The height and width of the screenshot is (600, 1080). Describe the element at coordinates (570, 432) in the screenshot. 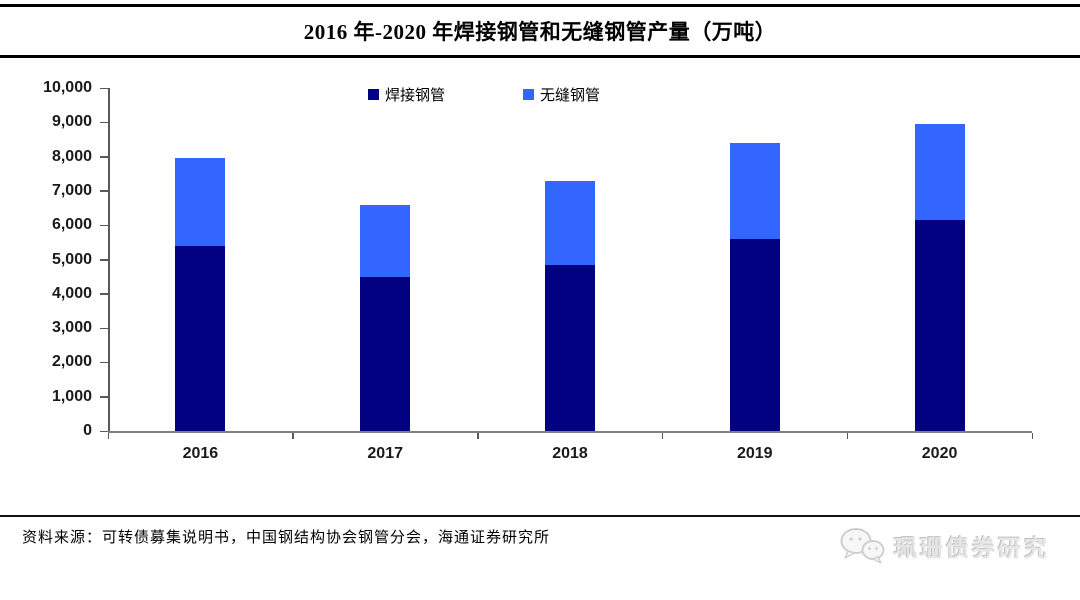

I see `x-axis` at that location.